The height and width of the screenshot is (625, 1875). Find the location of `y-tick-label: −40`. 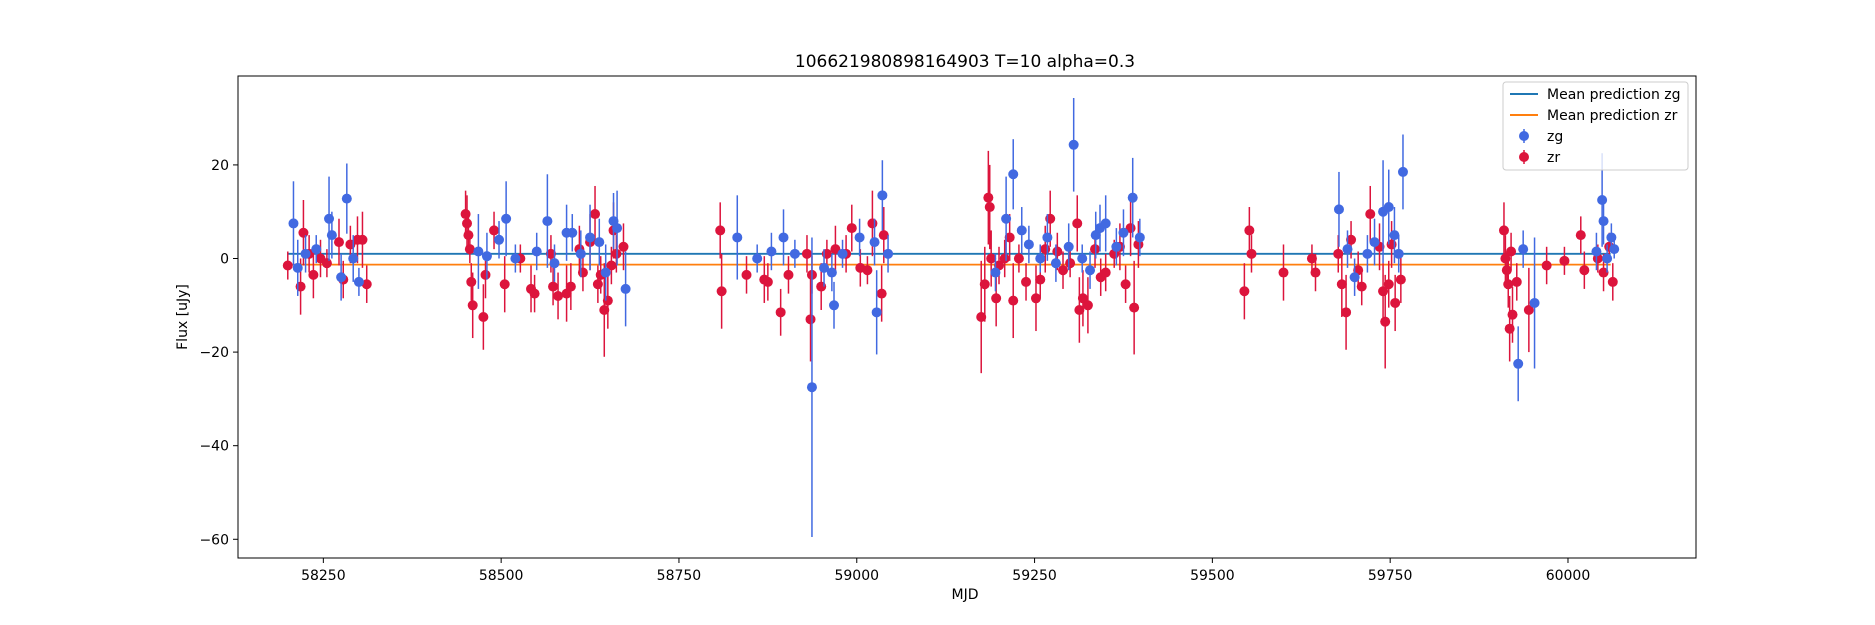

y-tick-label: −40 is located at coordinates (214, 447).